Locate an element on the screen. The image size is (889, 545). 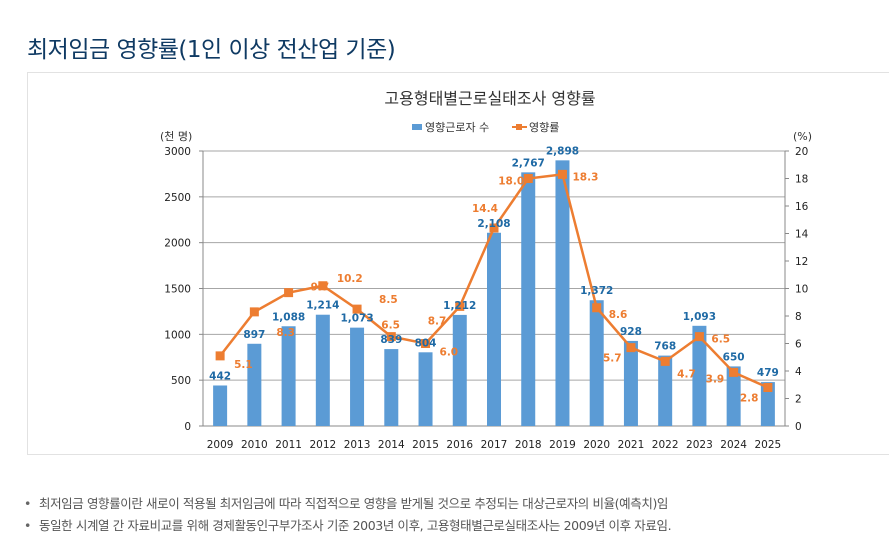
bar-data-label: 1,073 is located at coordinates (356, 319).